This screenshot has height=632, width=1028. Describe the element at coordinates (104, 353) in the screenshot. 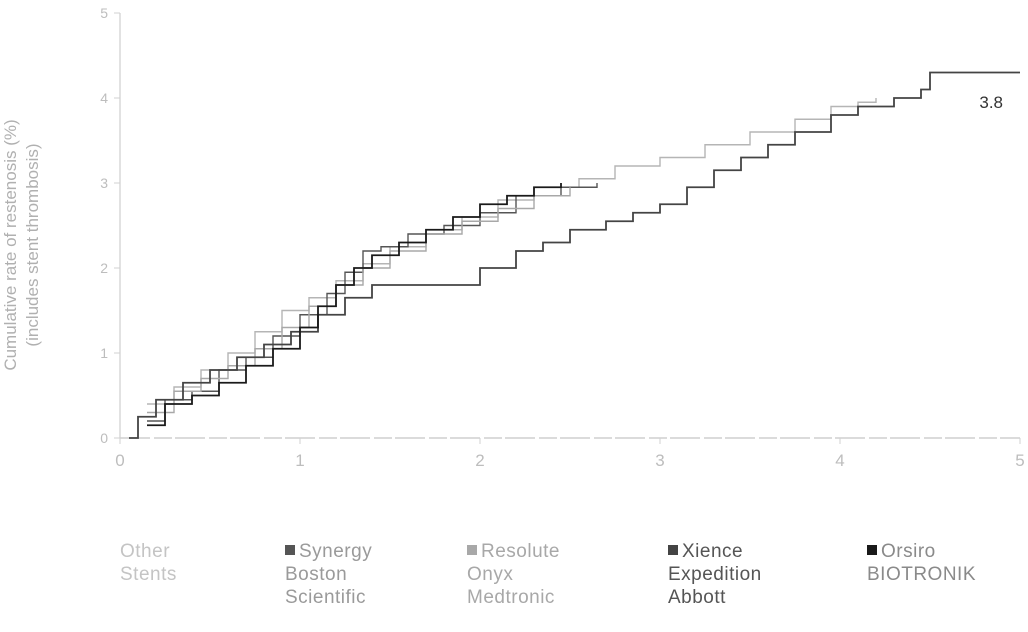

I see `y-tick-label: 1` at that location.